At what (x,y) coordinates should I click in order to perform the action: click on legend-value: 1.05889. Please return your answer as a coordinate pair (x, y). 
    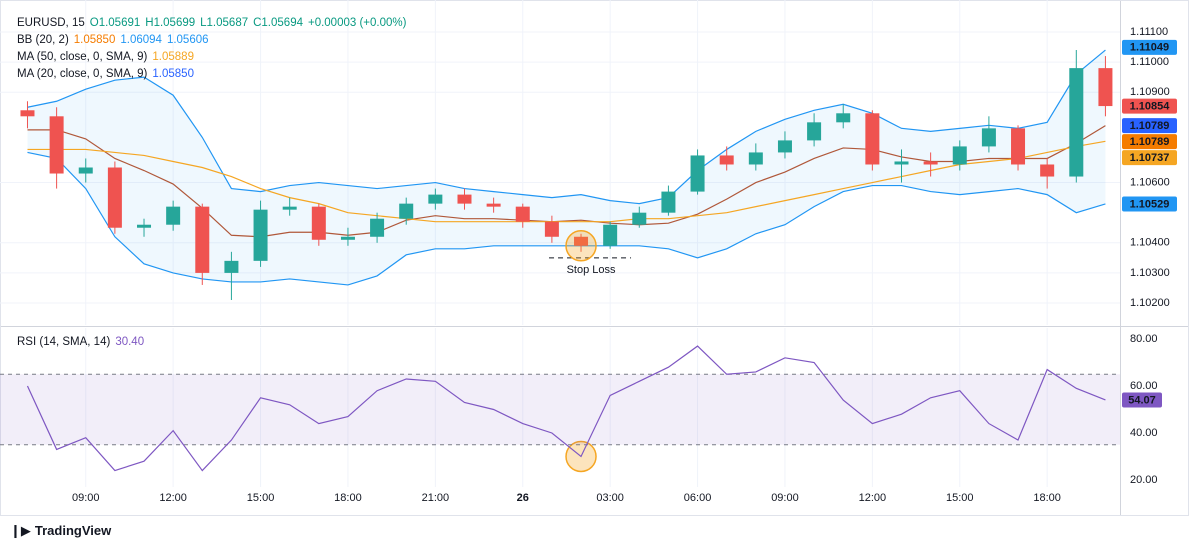
    Looking at the image, I should click on (173, 57).